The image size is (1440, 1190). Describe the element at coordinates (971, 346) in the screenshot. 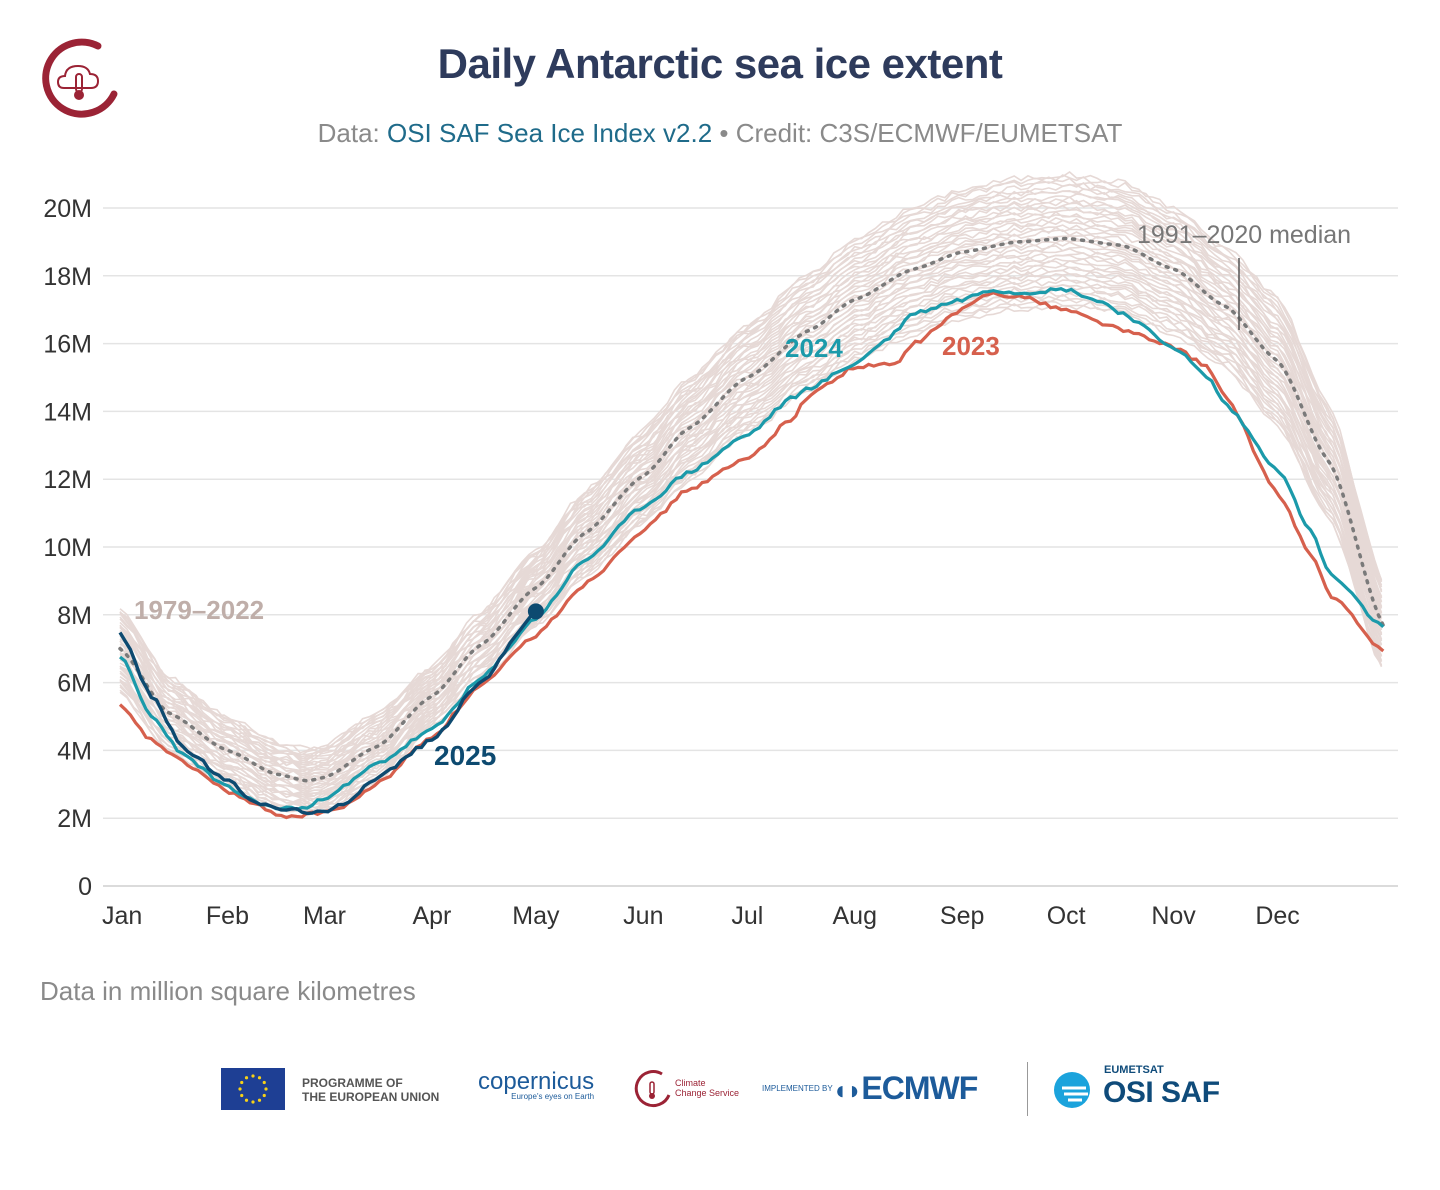

I see `label-2023: 2023` at that location.